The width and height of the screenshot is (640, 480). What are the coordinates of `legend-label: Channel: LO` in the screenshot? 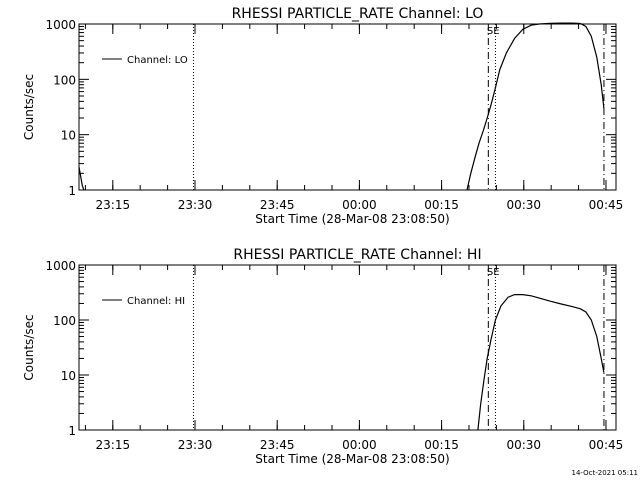 It's located at (157, 60).